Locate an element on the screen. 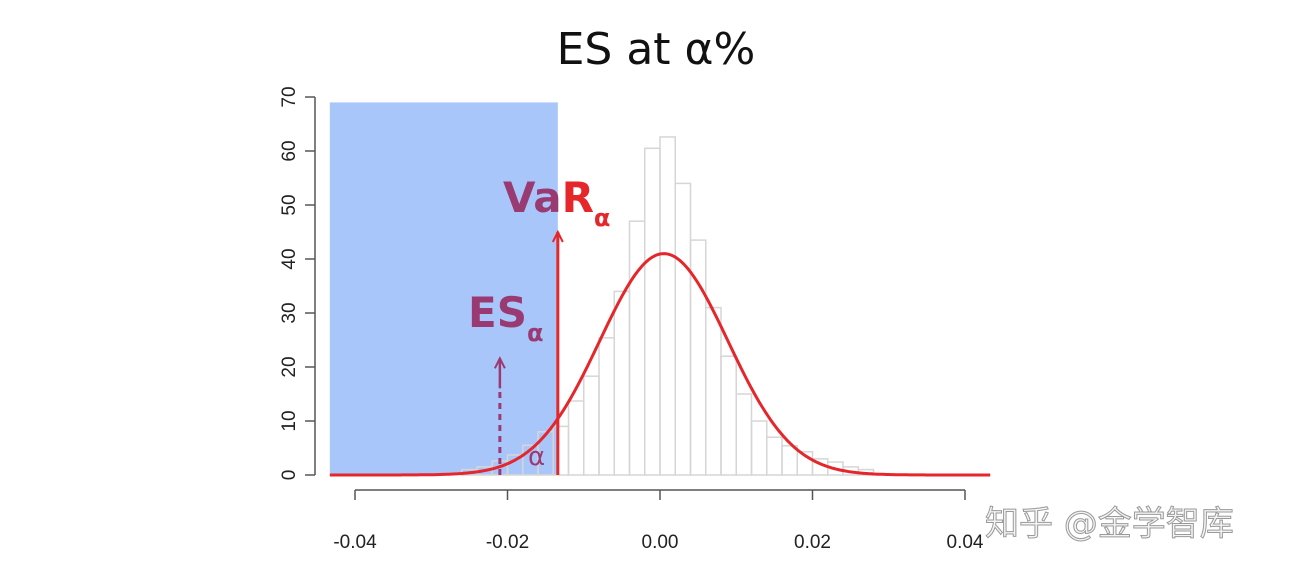  y-tick-label: 10 is located at coordinates (289, 420).